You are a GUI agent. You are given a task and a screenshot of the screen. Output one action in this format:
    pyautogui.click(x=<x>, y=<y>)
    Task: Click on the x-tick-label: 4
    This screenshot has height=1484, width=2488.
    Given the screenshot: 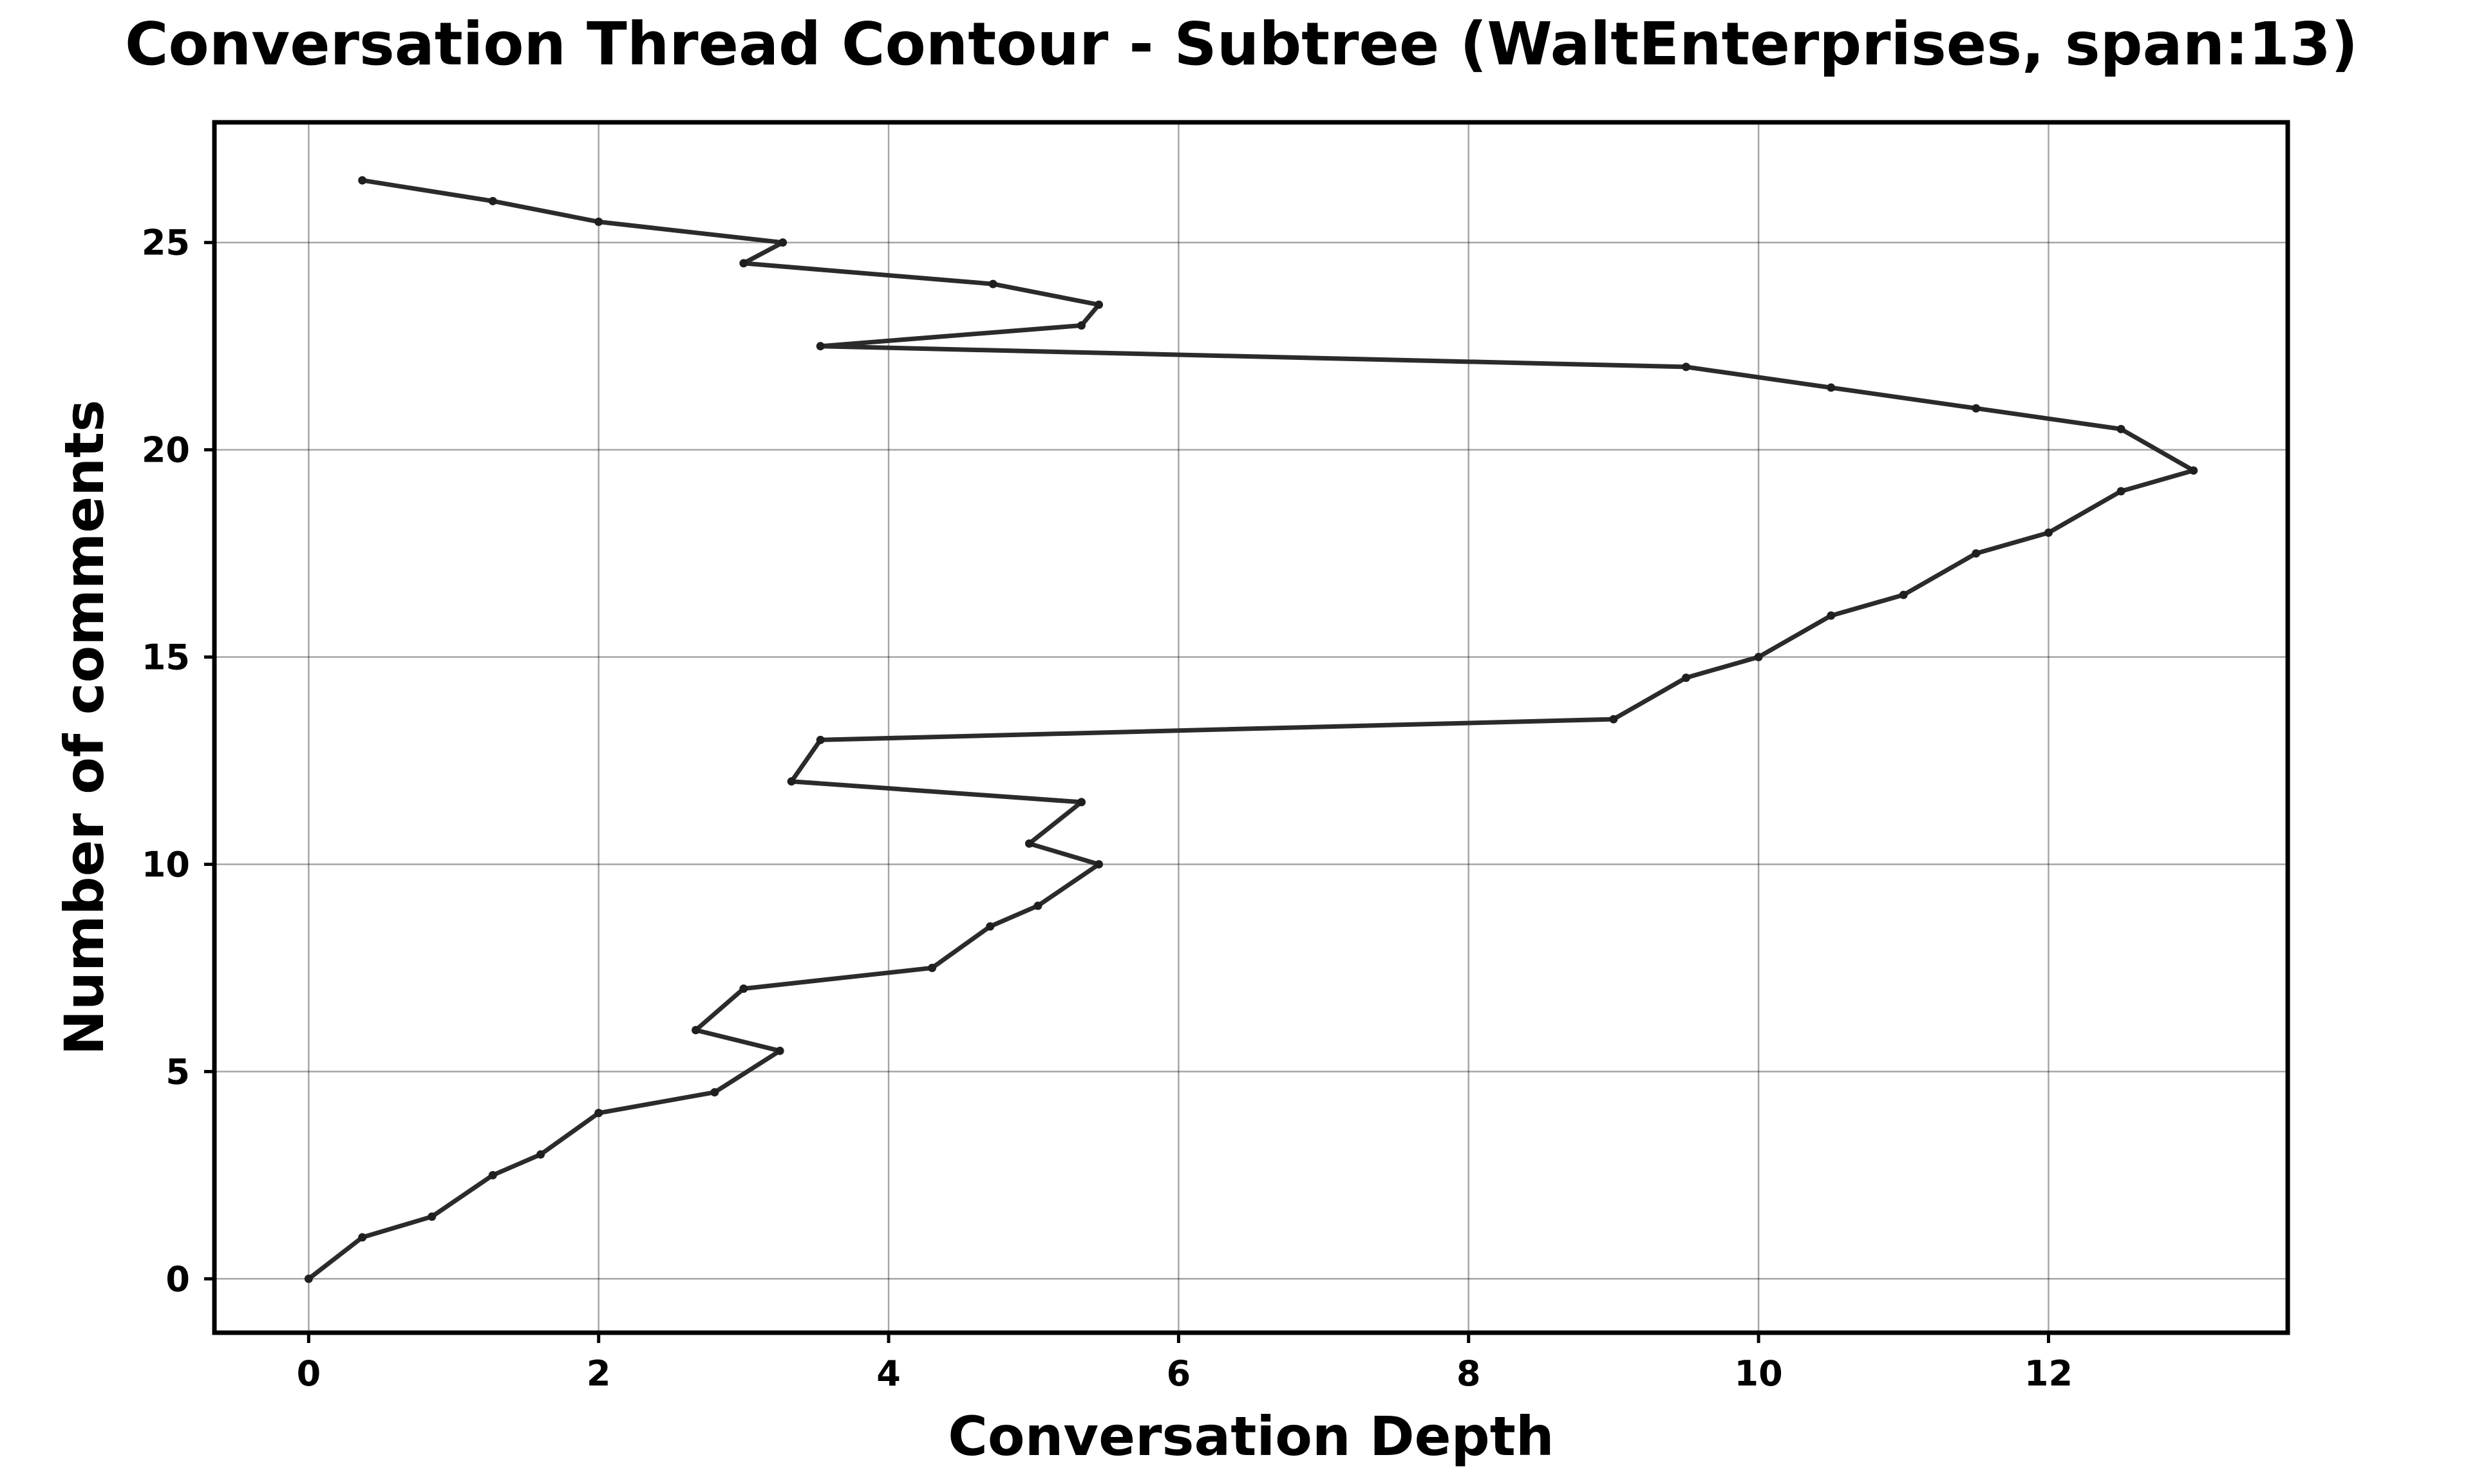 What is the action you would take?
    pyautogui.click(x=888, y=1373)
    